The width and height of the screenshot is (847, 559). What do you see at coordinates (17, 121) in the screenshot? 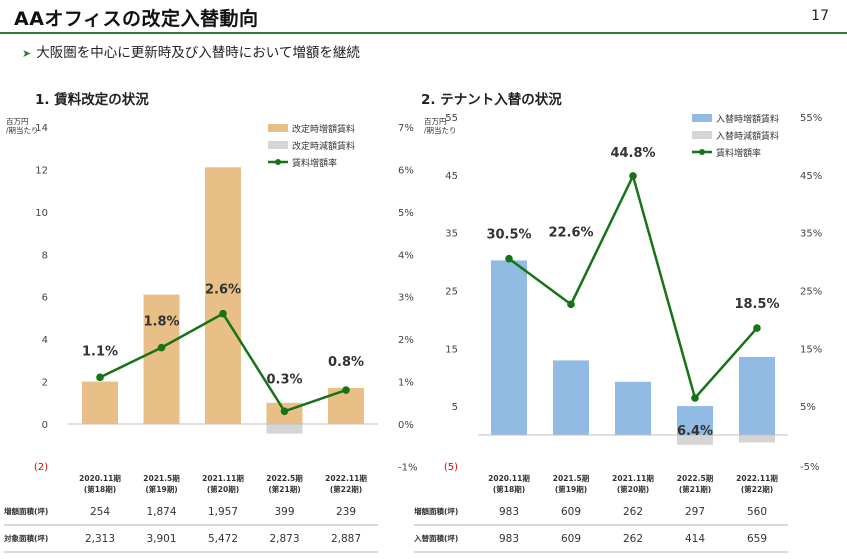
I see `chart1-unit-label: 百万円` at bounding box center [17, 121].